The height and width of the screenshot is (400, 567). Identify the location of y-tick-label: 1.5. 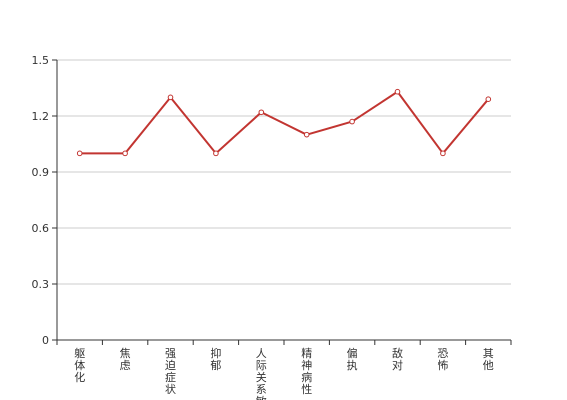
(41, 60).